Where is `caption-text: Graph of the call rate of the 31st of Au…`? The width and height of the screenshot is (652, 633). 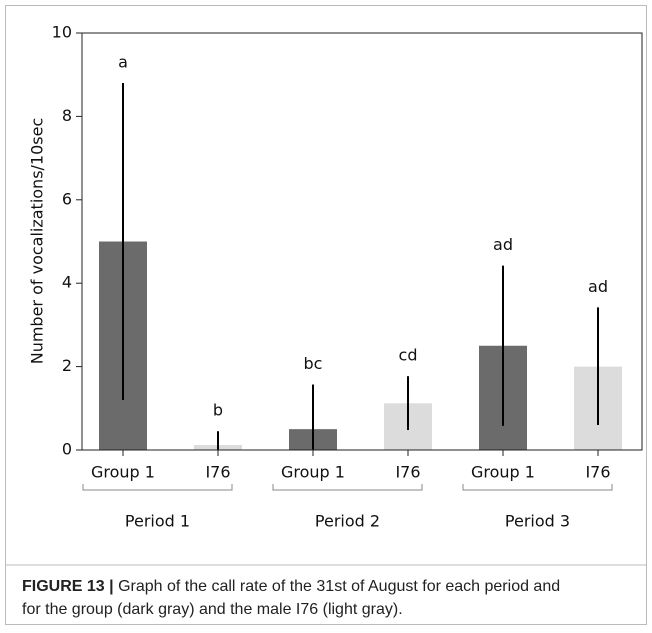 caption-text: Graph of the call rate of the 31st of Au… is located at coordinates (339, 586).